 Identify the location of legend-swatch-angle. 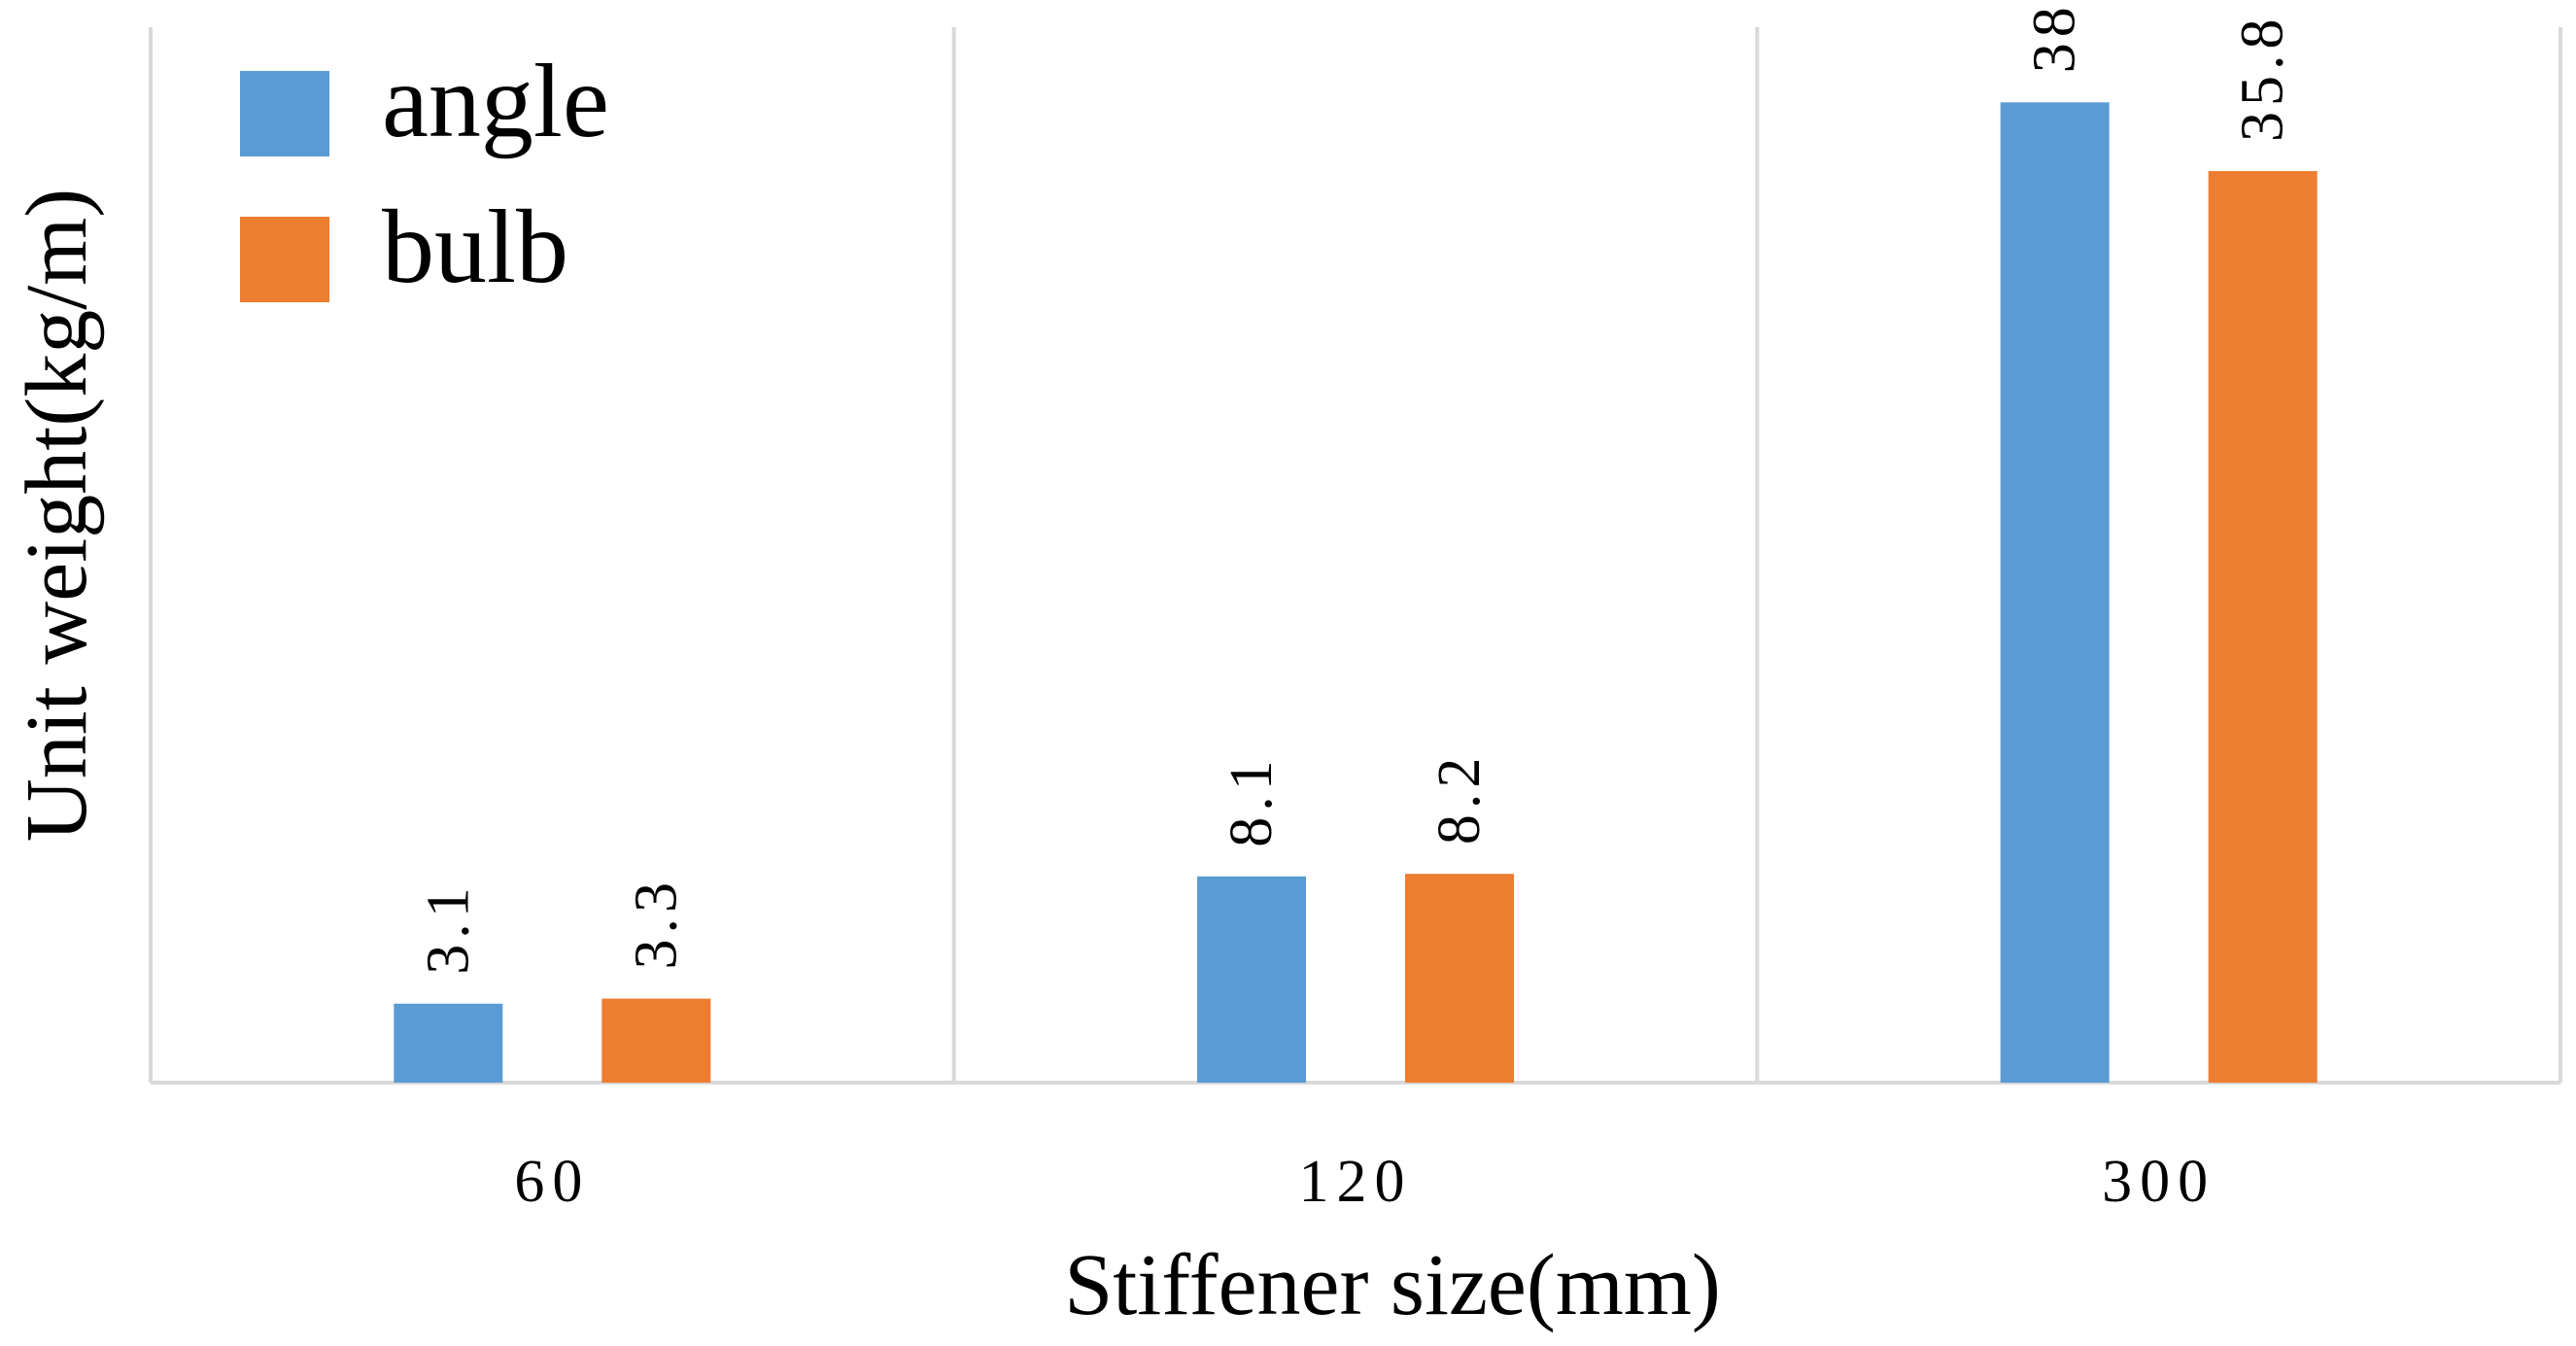
(284, 113).